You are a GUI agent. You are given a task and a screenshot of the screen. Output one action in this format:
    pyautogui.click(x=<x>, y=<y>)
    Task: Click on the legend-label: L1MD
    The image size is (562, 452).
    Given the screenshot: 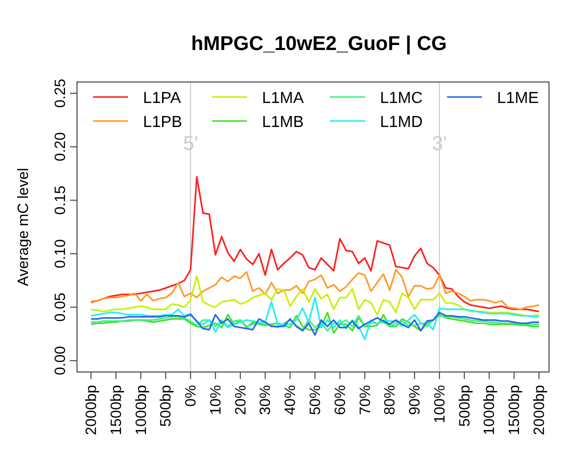 What is the action you would take?
    pyautogui.click(x=401, y=122)
    